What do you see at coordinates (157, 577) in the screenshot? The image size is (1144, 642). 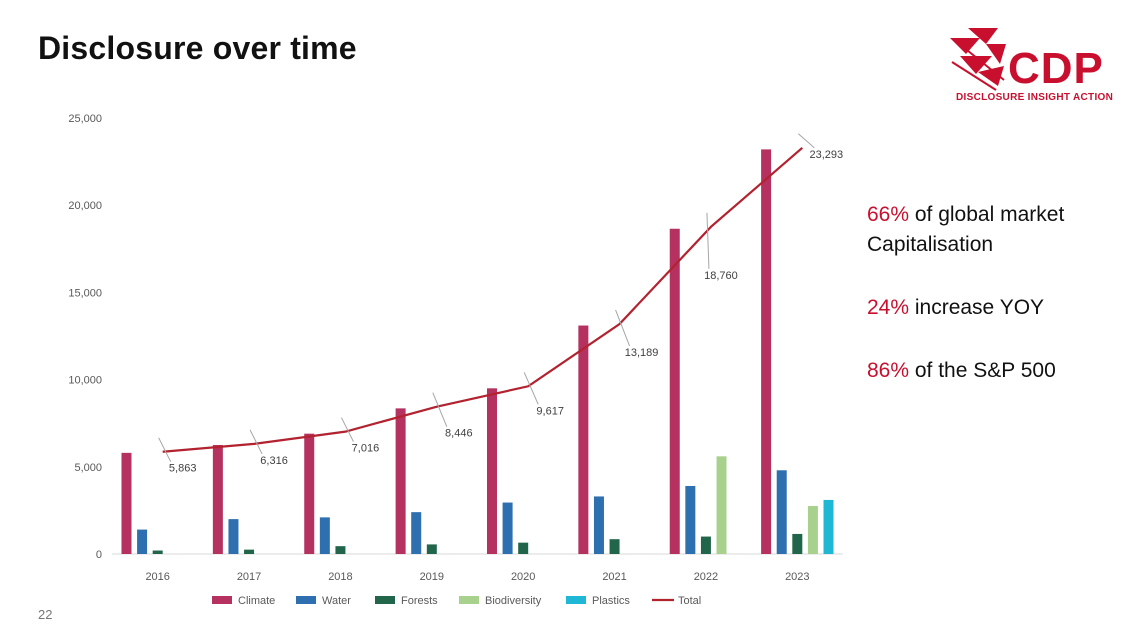 I see `x-tick-label: 2016` at bounding box center [157, 577].